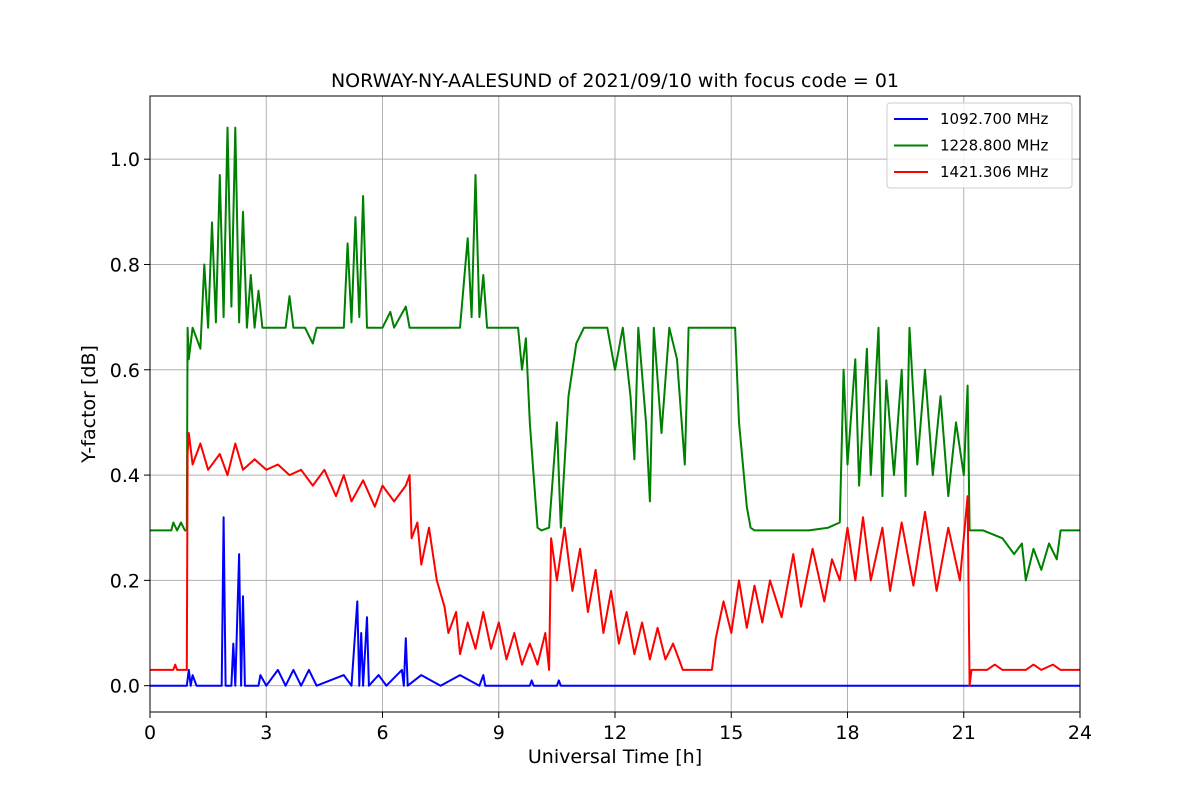 The width and height of the screenshot is (1200, 800). I want to click on x-tick-label: 15, so click(731, 733).